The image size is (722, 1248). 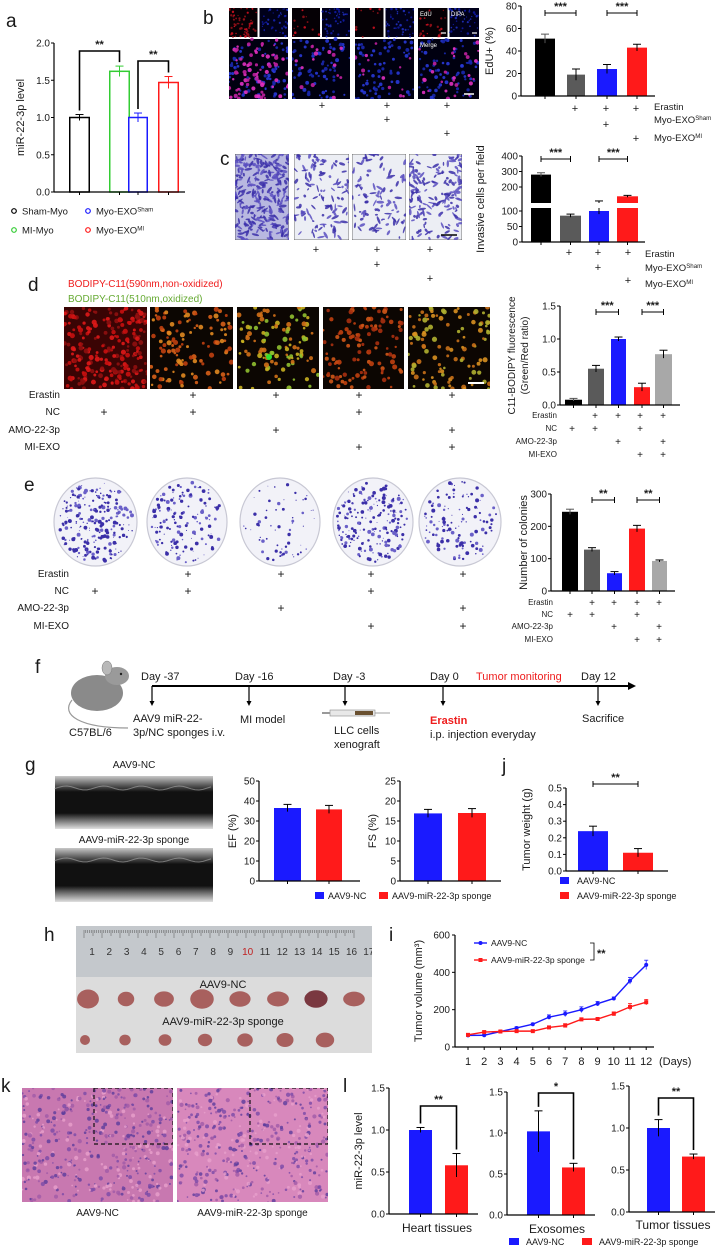 I want to click on y-tick-label: 0.3, so click(x=555, y=822).